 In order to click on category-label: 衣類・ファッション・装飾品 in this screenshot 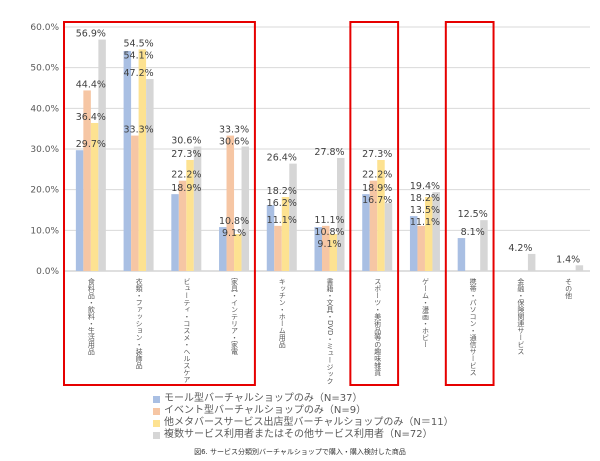, I will do `click(139, 323)`.